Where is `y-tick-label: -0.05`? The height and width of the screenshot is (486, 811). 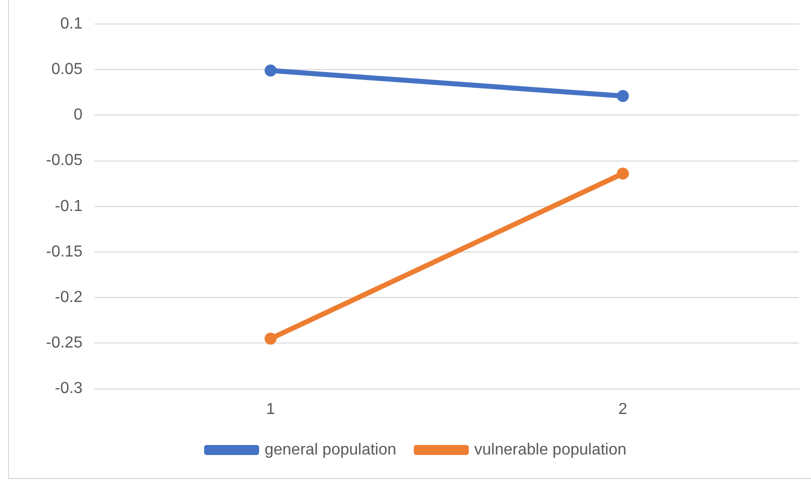 y-tick-label: -0.05 is located at coordinates (64, 161).